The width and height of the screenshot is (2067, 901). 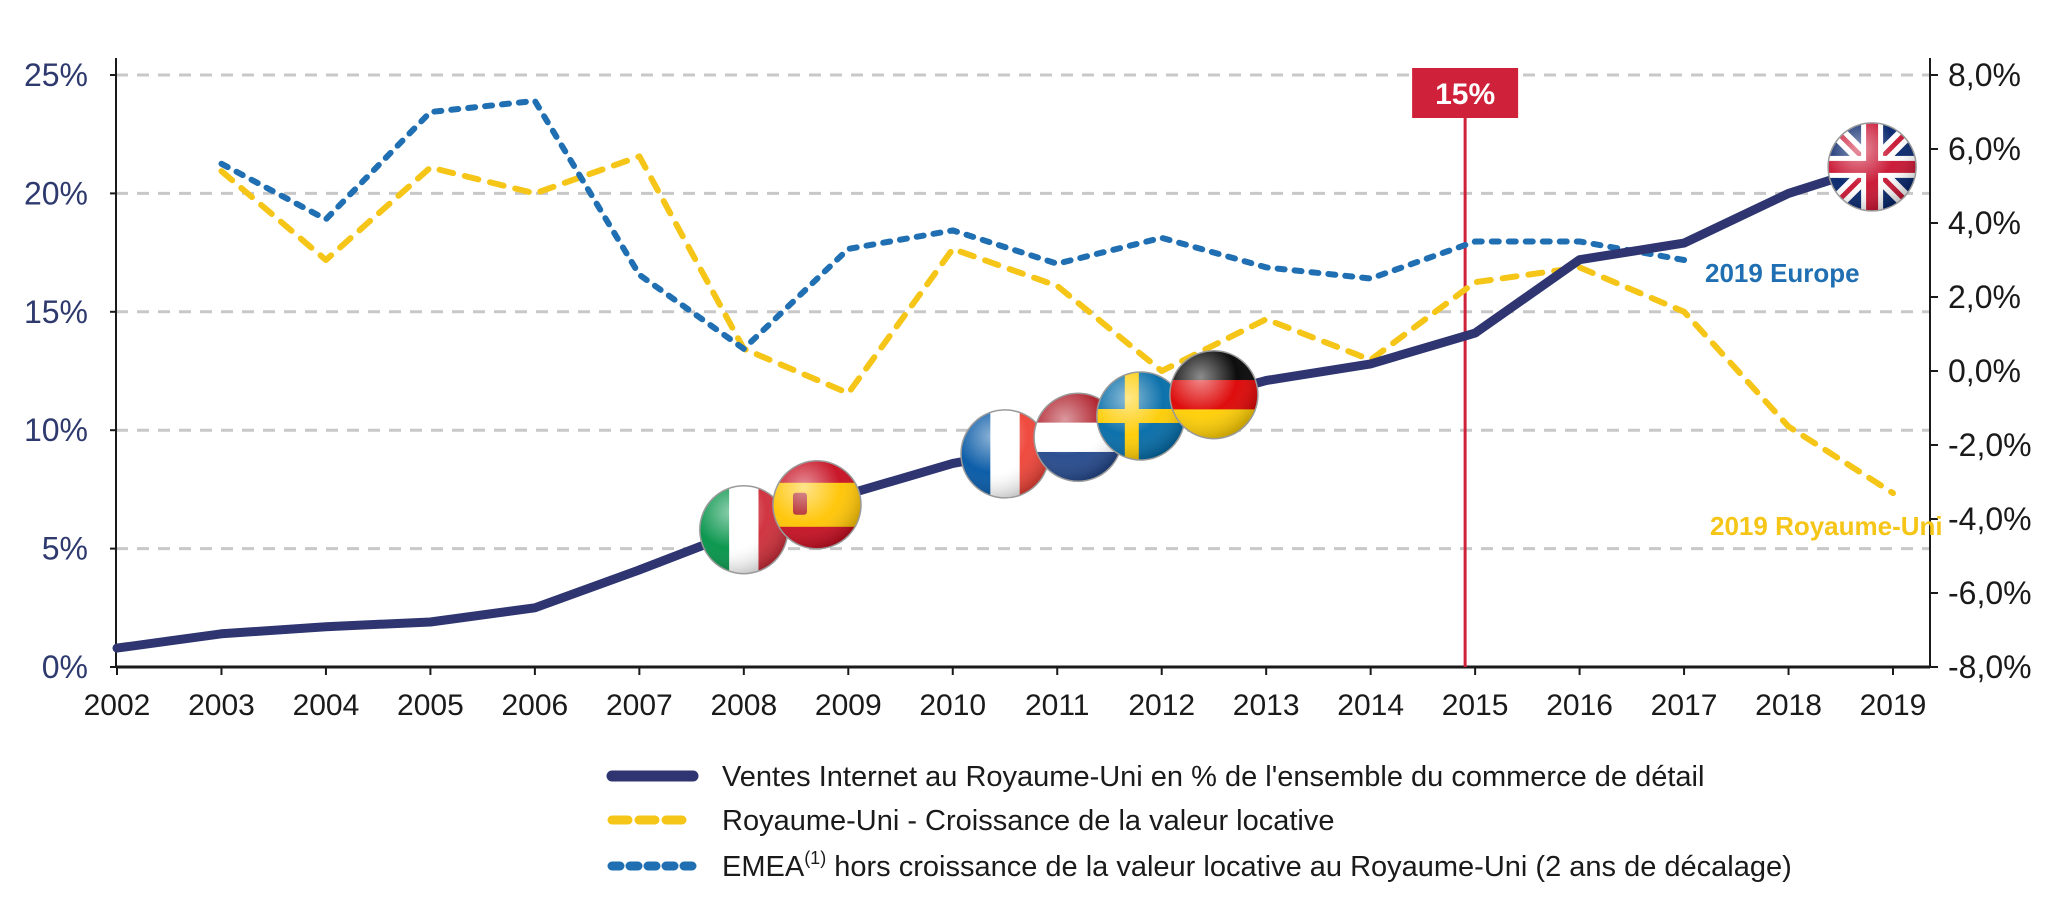 I want to click on legend-emea-text-before: EMEA, so click(x=763, y=867).